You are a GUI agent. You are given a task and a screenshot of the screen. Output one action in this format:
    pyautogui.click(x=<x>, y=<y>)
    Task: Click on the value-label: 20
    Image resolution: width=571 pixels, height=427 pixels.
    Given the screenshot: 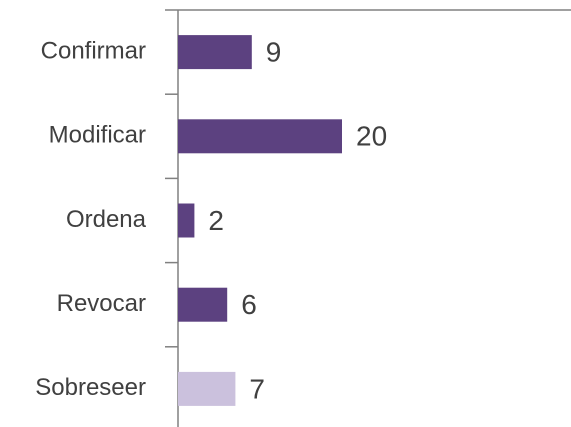 What is the action you would take?
    pyautogui.click(x=371, y=136)
    